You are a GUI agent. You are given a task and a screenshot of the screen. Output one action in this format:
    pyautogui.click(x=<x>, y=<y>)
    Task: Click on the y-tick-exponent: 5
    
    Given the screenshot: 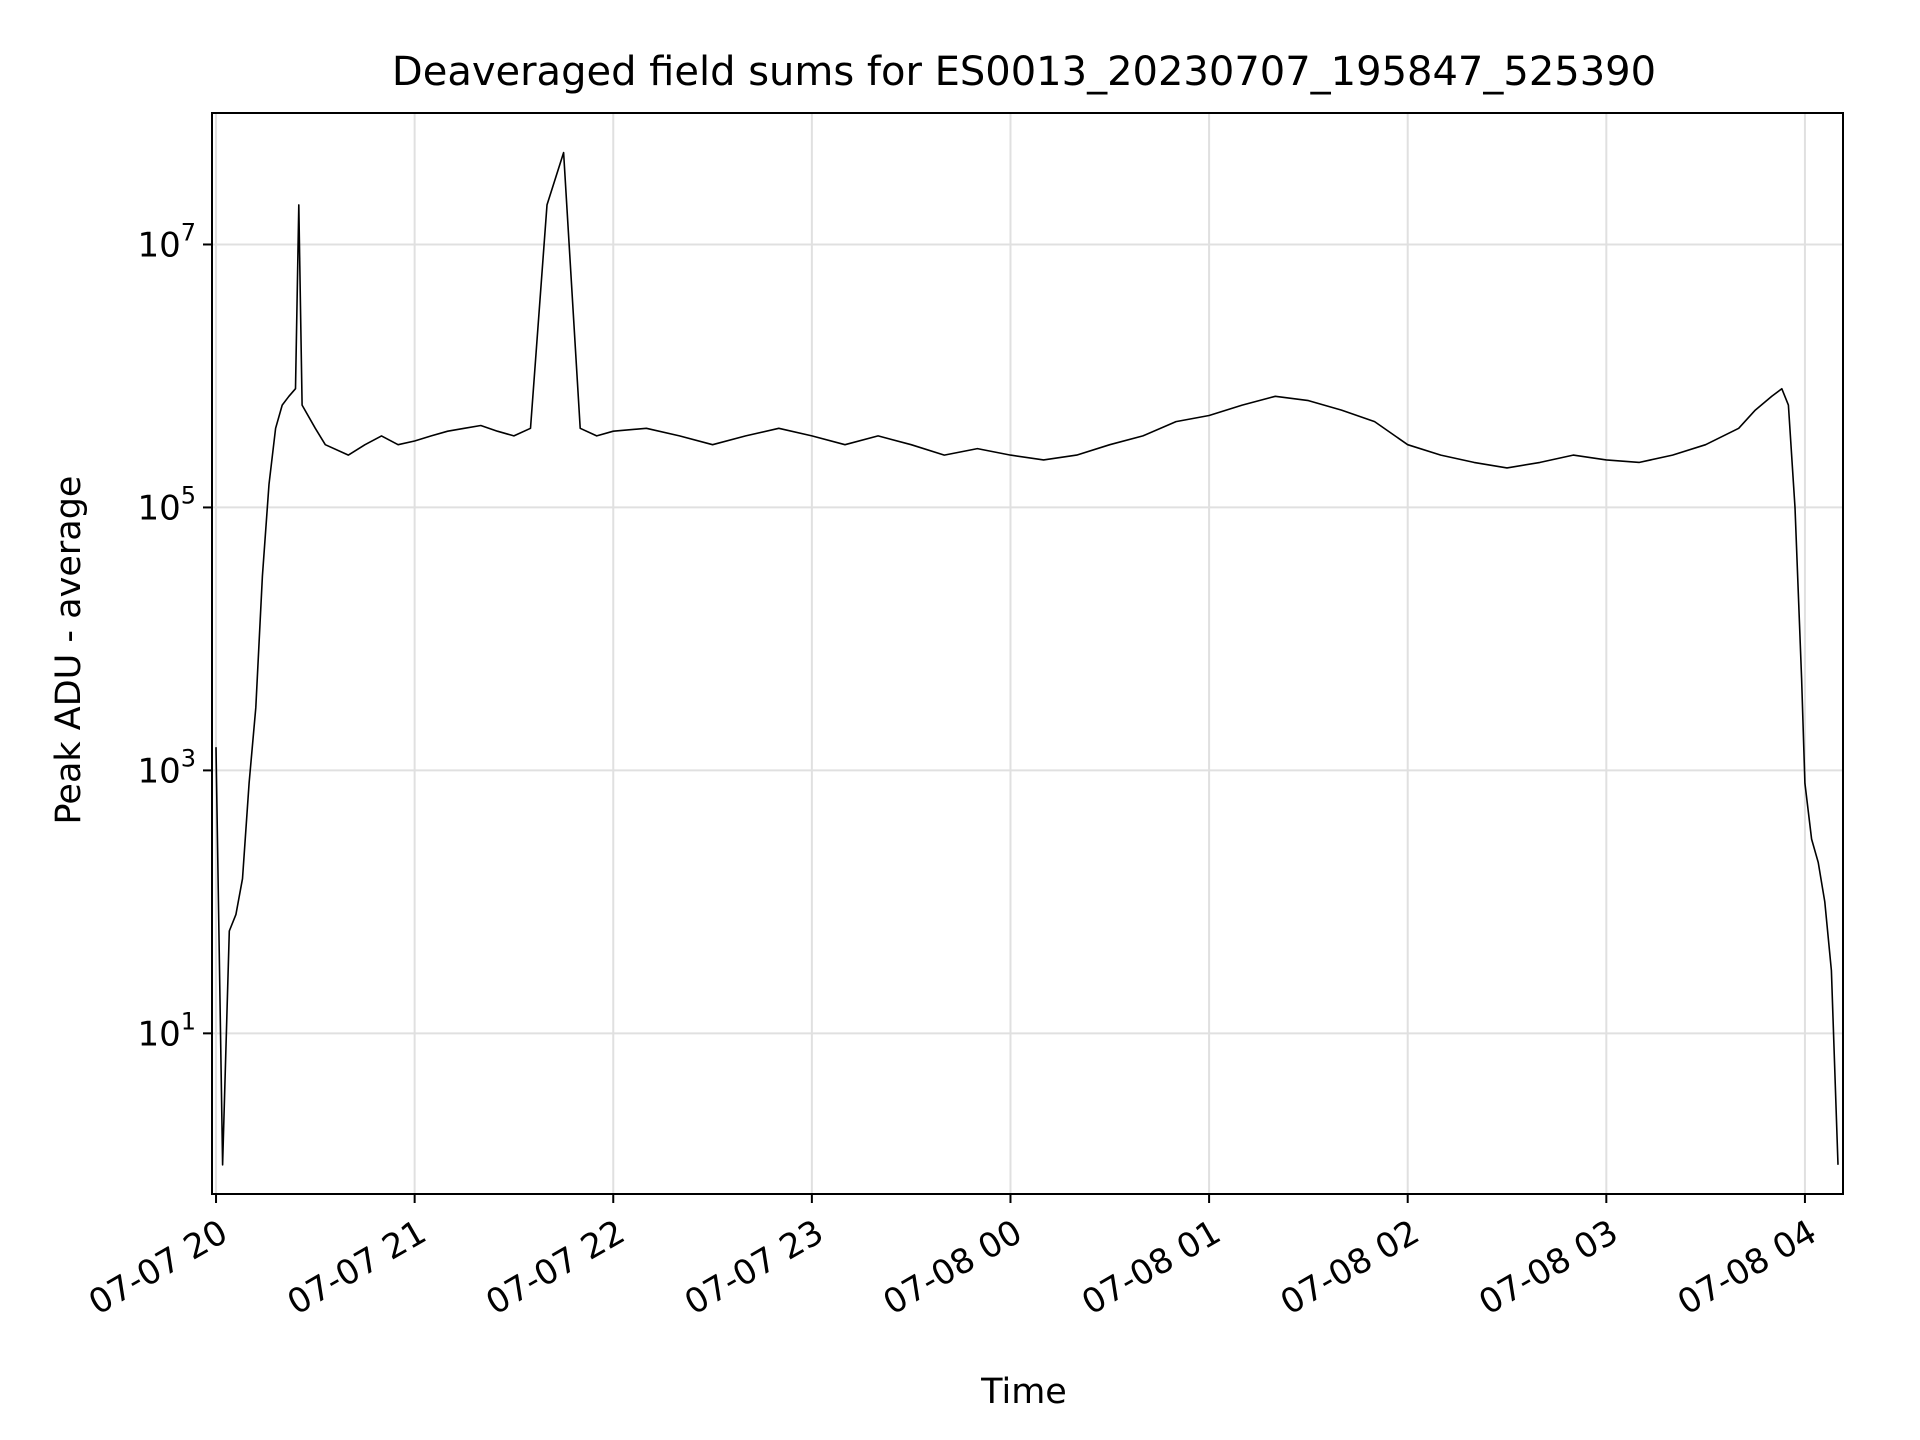 What is the action you would take?
    pyautogui.click(x=188, y=495)
    